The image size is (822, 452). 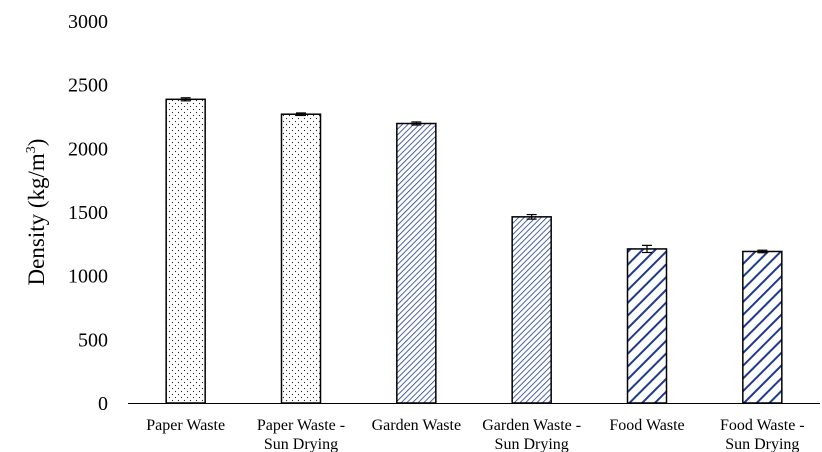 I want to click on y-axis-title: Density (kg/m3), so click(x=36, y=212).